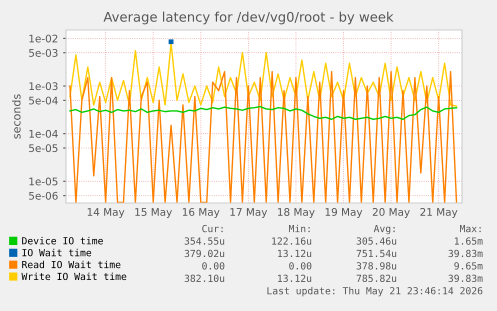  Describe the element at coordinates (106, 213) in the screenshot. I see `x-tick-label: 14 May` at that location.